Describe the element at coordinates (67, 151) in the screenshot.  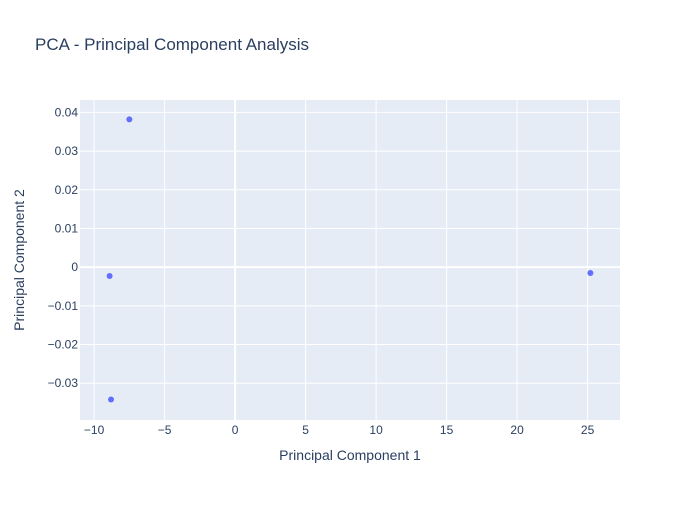
I see `y-tick-label: 0.03` at that location.